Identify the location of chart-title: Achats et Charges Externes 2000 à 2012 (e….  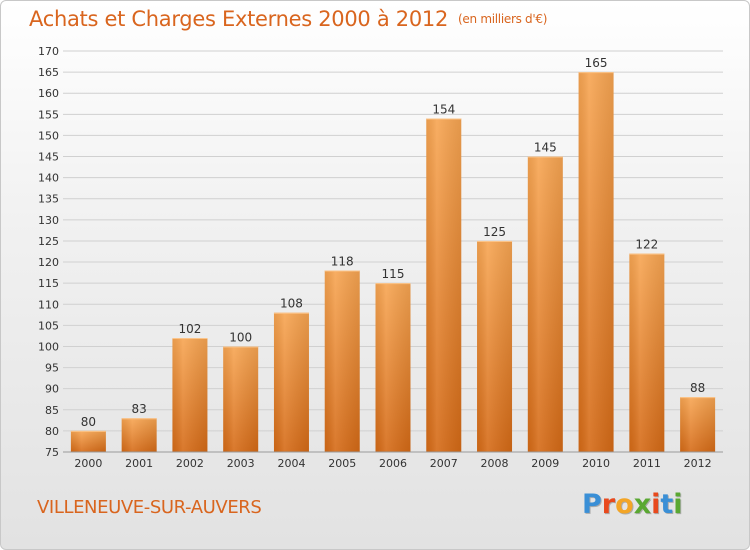
(288, 19).